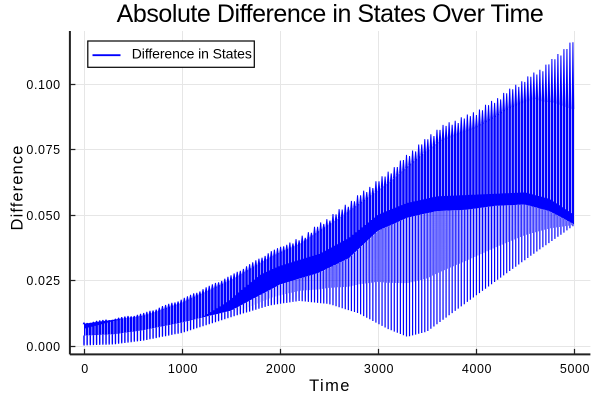 This screenshot has width=600, height=400. Describe the element at coordinates (192, 54) in the screenshot. I see `svg-text: Difference in States` at that location.